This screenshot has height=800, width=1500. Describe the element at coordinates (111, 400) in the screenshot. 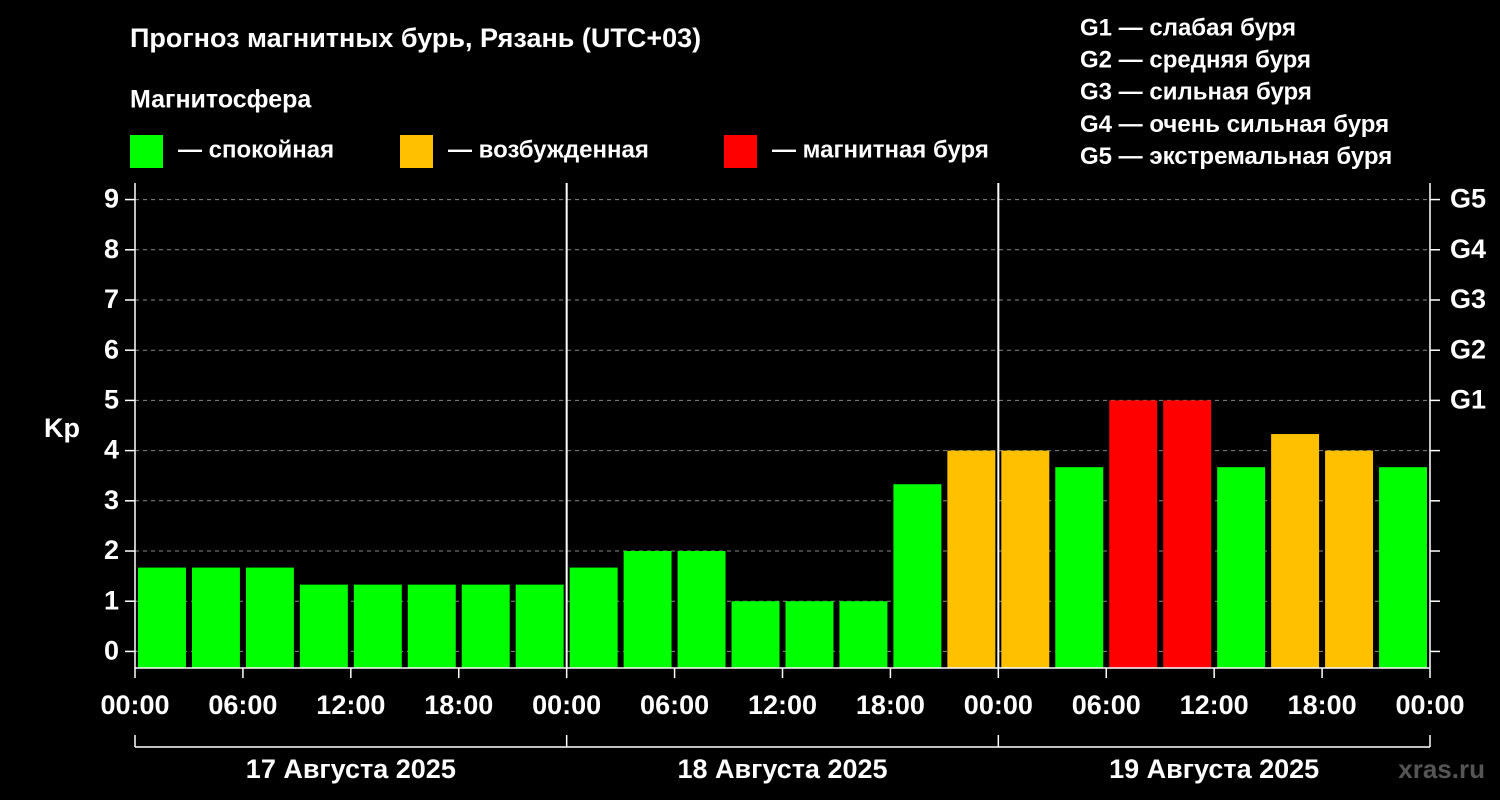

I see `y-tick-label: 5` at that location.